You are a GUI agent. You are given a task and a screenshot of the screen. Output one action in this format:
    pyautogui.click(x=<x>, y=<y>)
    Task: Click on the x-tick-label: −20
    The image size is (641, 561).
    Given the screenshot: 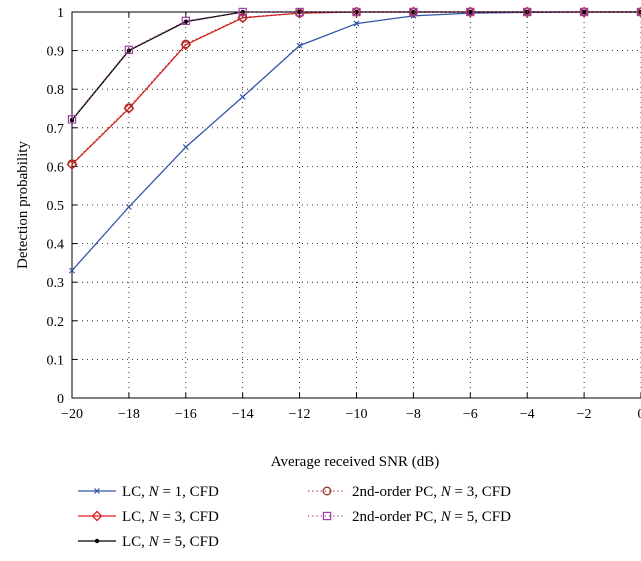 What is the action you would take?
    pyautogui.click(x=72, y=414)
    